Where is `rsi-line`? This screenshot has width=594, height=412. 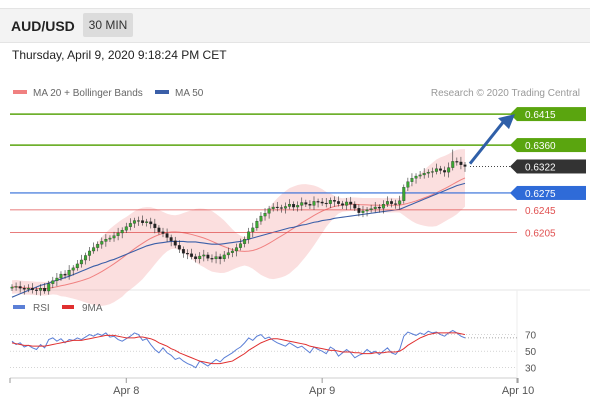
rsi-line is located at coordinates (238, 349).